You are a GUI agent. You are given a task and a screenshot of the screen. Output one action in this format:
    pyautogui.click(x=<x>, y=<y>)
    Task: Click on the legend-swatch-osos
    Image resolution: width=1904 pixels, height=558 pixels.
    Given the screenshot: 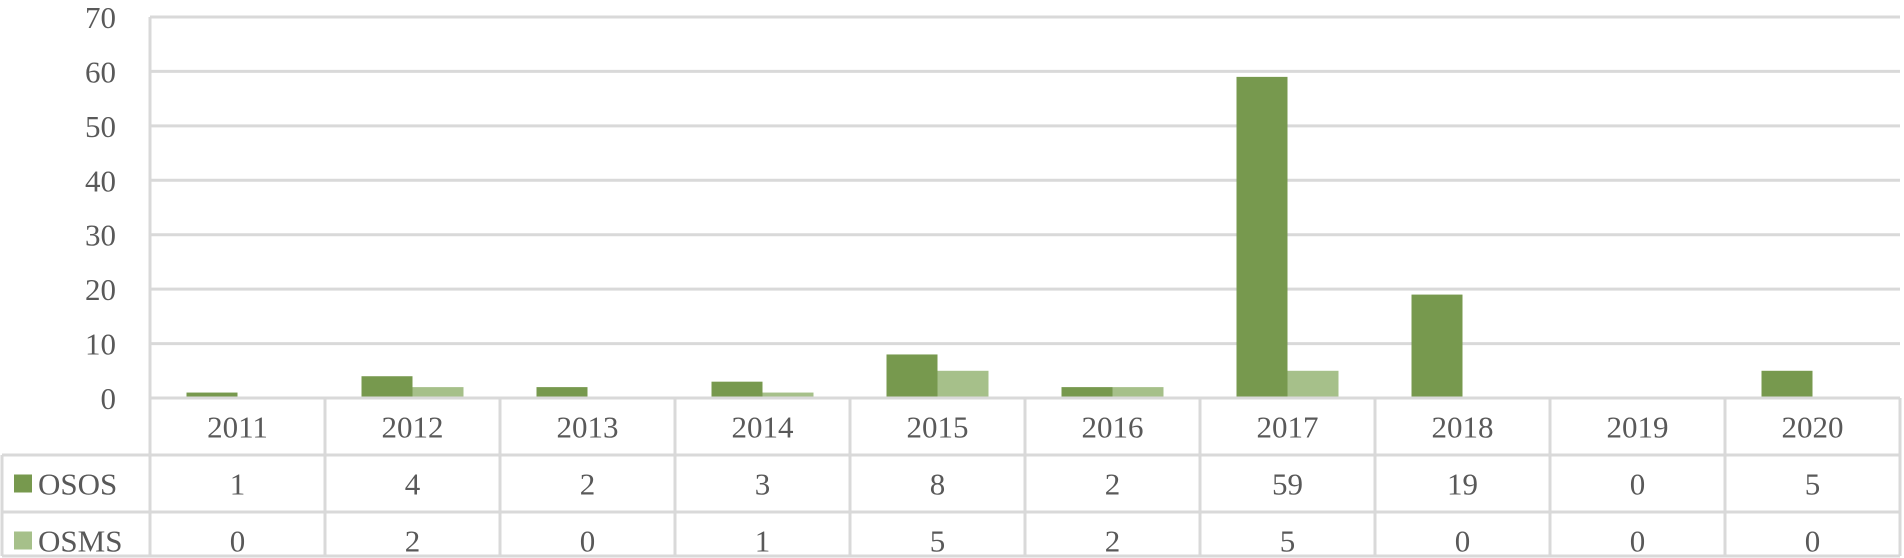 What is the action you would take?
    pyautogui.click(x=23, y=483)
    